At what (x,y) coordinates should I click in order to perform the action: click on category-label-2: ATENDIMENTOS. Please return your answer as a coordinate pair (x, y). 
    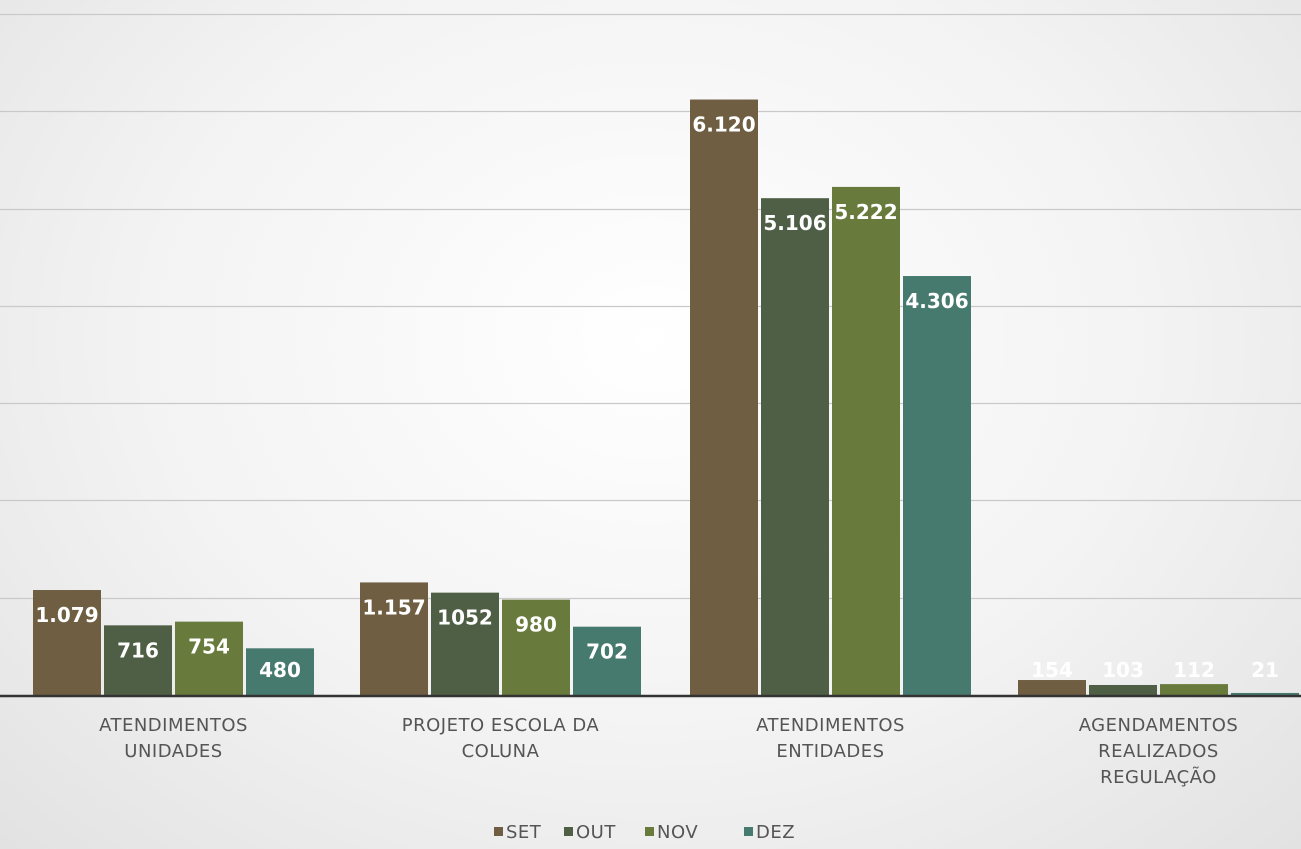
    Looking at the image, I should click on (830, 725).